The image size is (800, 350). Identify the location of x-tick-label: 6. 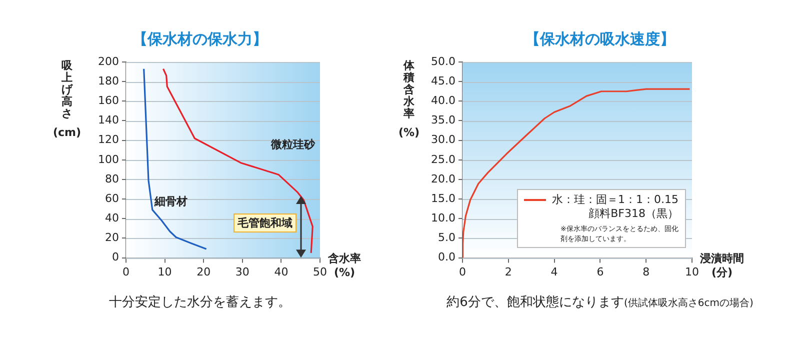
(600, 271).